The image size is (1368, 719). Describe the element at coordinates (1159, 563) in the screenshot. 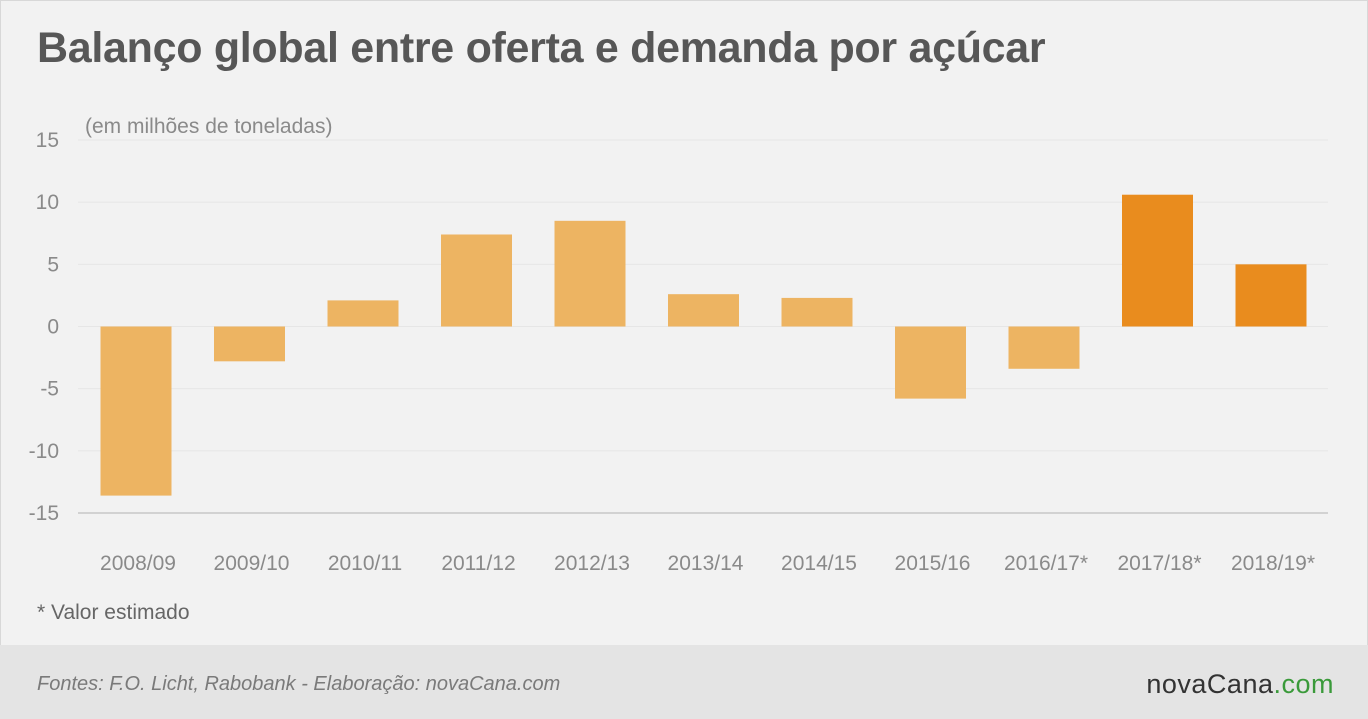

I see `x-tick-label: 2017/18*` at that location.